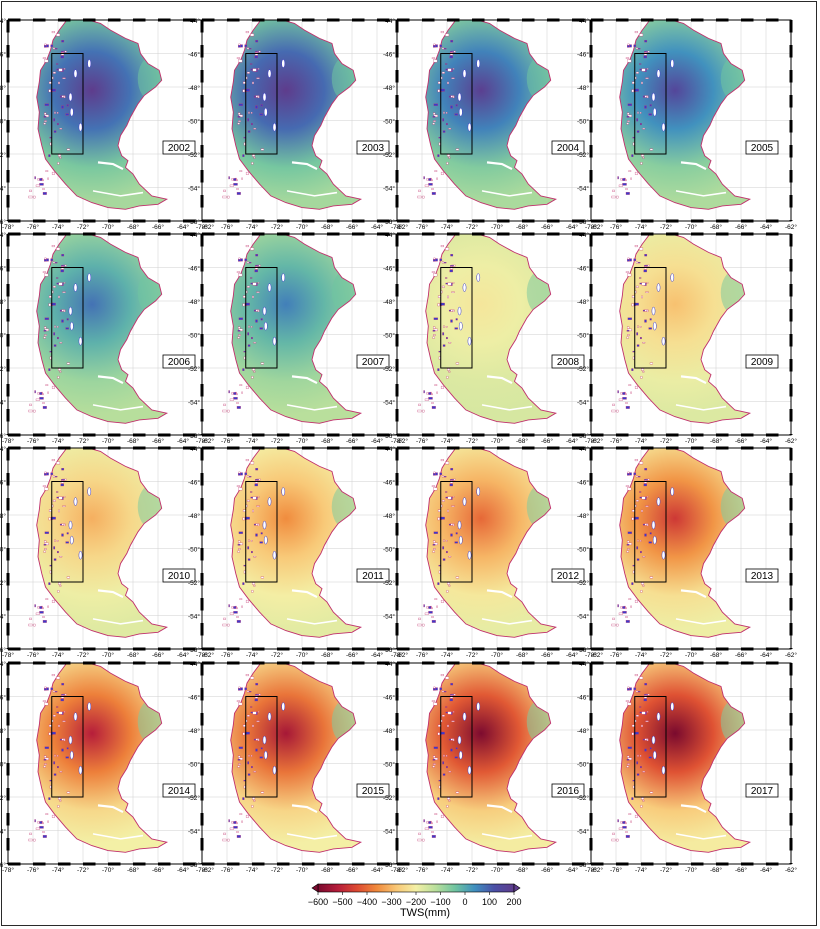  What do you see at coordinates (315, 888) in the screenshot?
I see `colorbar-min-arrow` at bounding box center [315, 888].